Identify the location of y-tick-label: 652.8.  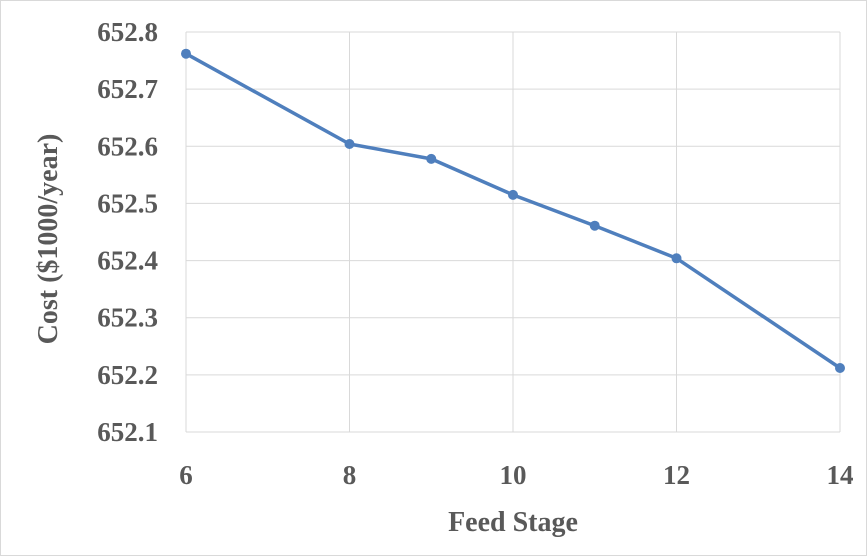
(127, 32).